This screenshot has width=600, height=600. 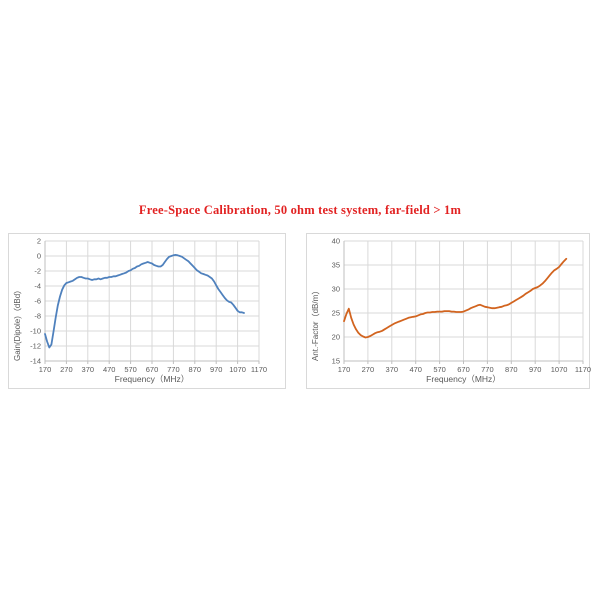 I want to click on y-tick-label: -2, so click(x=37, y=271).